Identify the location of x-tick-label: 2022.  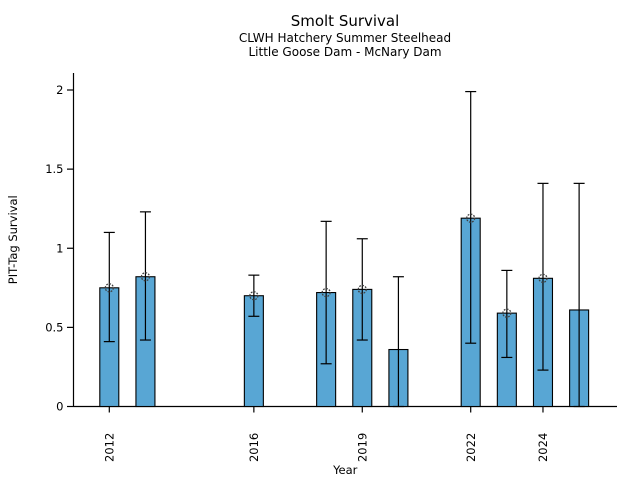
(471, 447).